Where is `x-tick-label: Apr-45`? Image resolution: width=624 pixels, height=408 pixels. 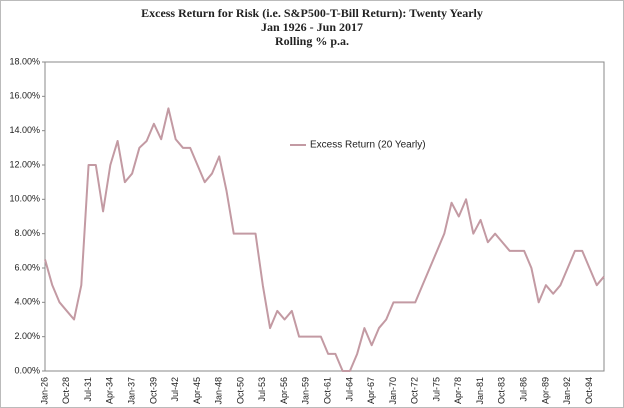 x-tick-label: Apr-45 is located at coordinates (197, 390).